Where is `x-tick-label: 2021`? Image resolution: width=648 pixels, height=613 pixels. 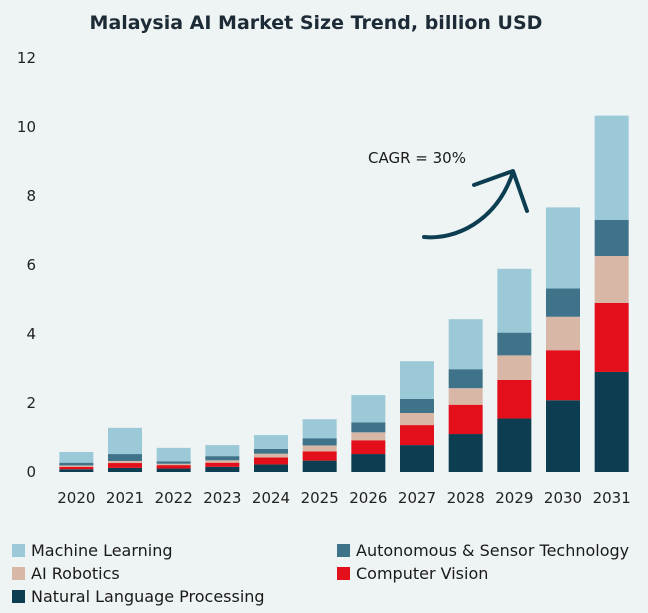
x-tick-label: 2021 is located at coordinates (125, 498).